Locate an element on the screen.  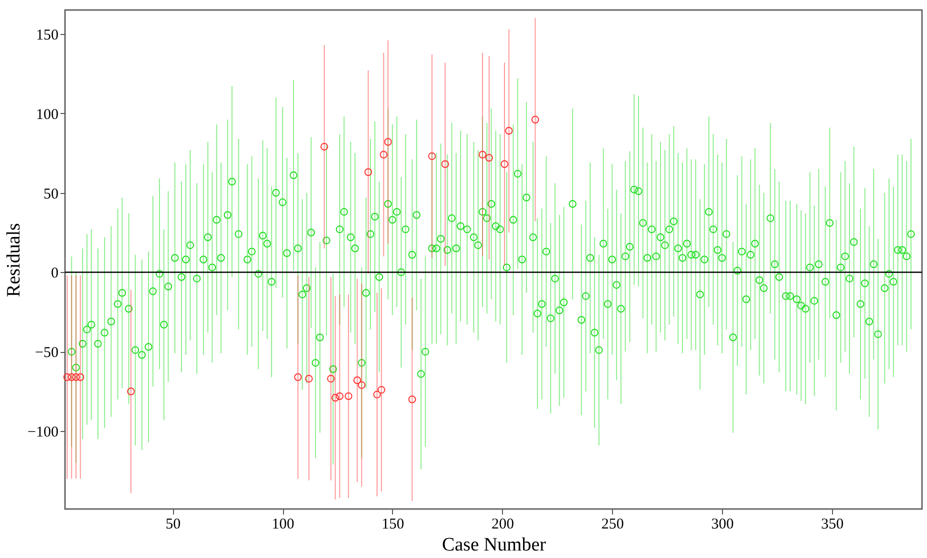
x-tick-label: 350 is located at coordinates (832, 524).